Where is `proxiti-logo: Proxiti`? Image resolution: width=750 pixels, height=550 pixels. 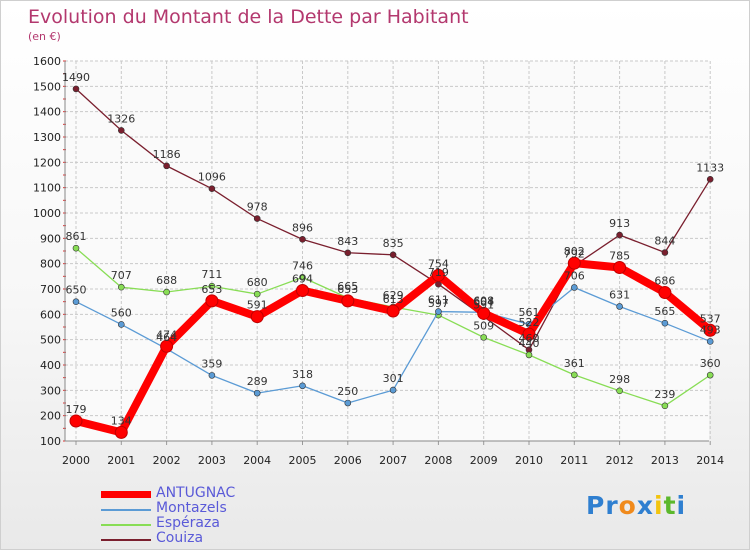
proxiti-logo: Proxiti is located at coordinates (636, 505).